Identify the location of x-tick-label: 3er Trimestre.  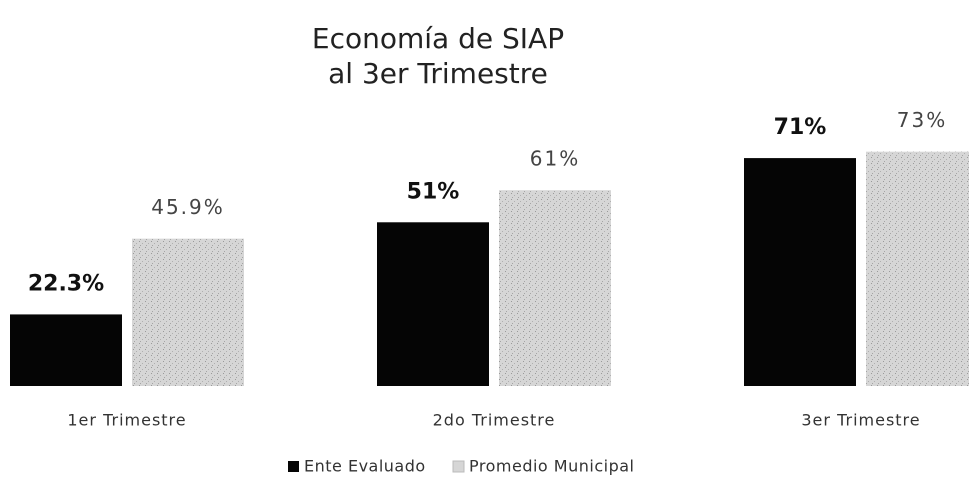
(860, 420).